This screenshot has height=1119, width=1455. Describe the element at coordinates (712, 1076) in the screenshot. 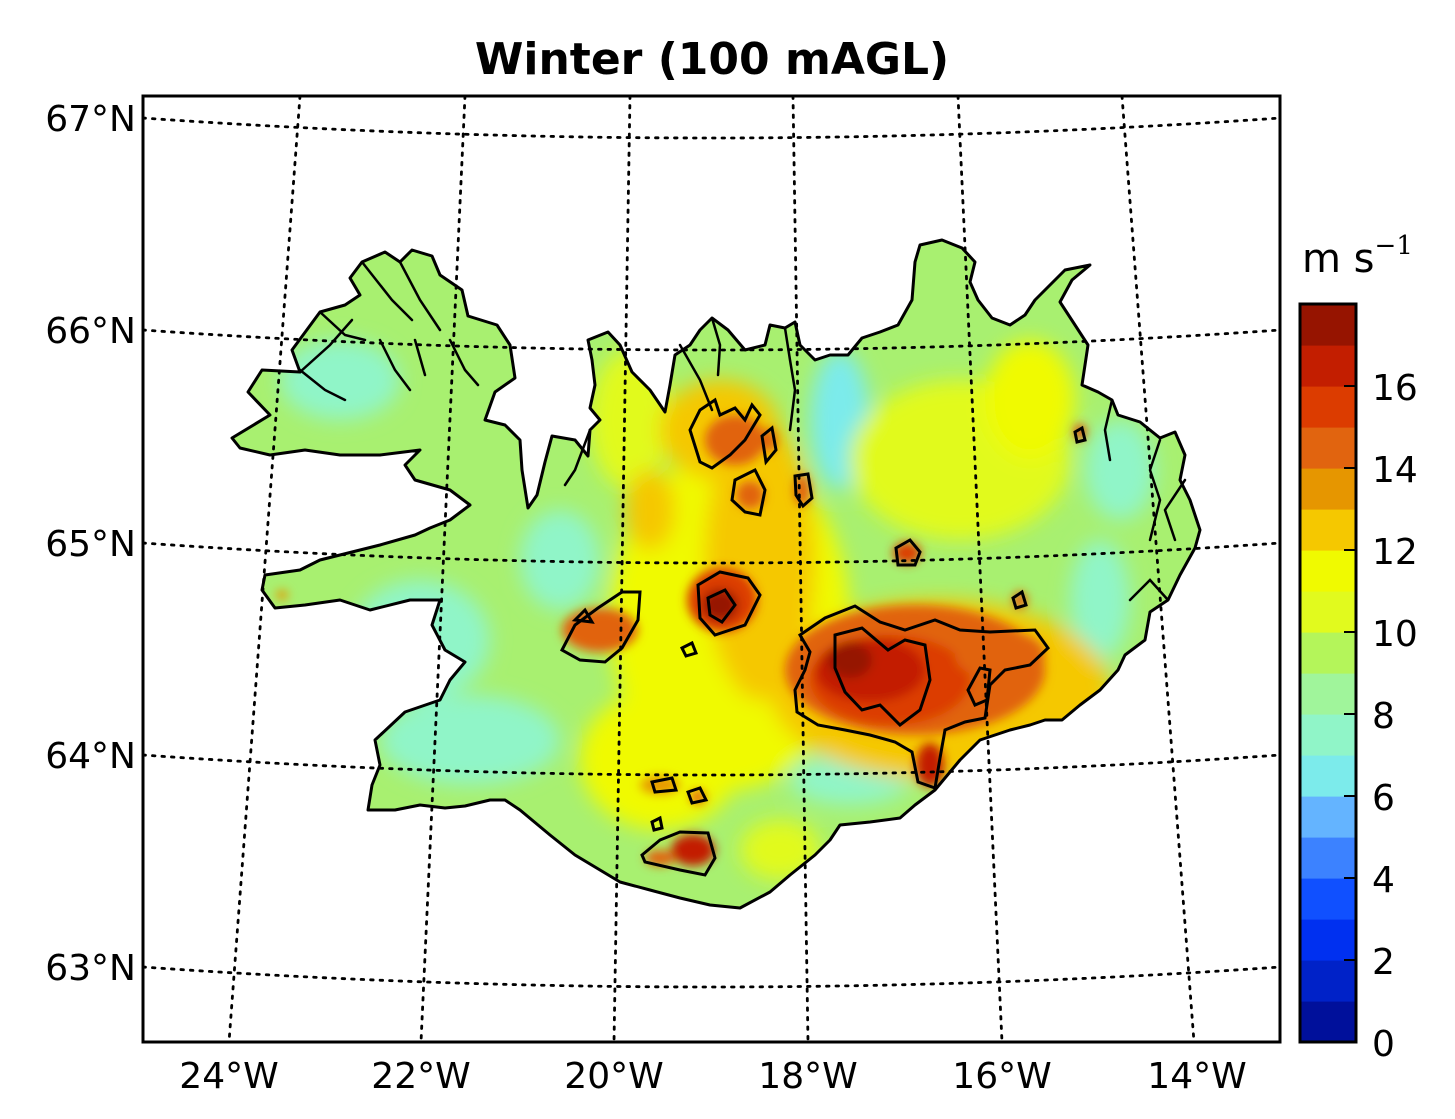

I see `longitude-labels: 24°W 22°W 20°W 18°W 16°W 14°W` at that location.